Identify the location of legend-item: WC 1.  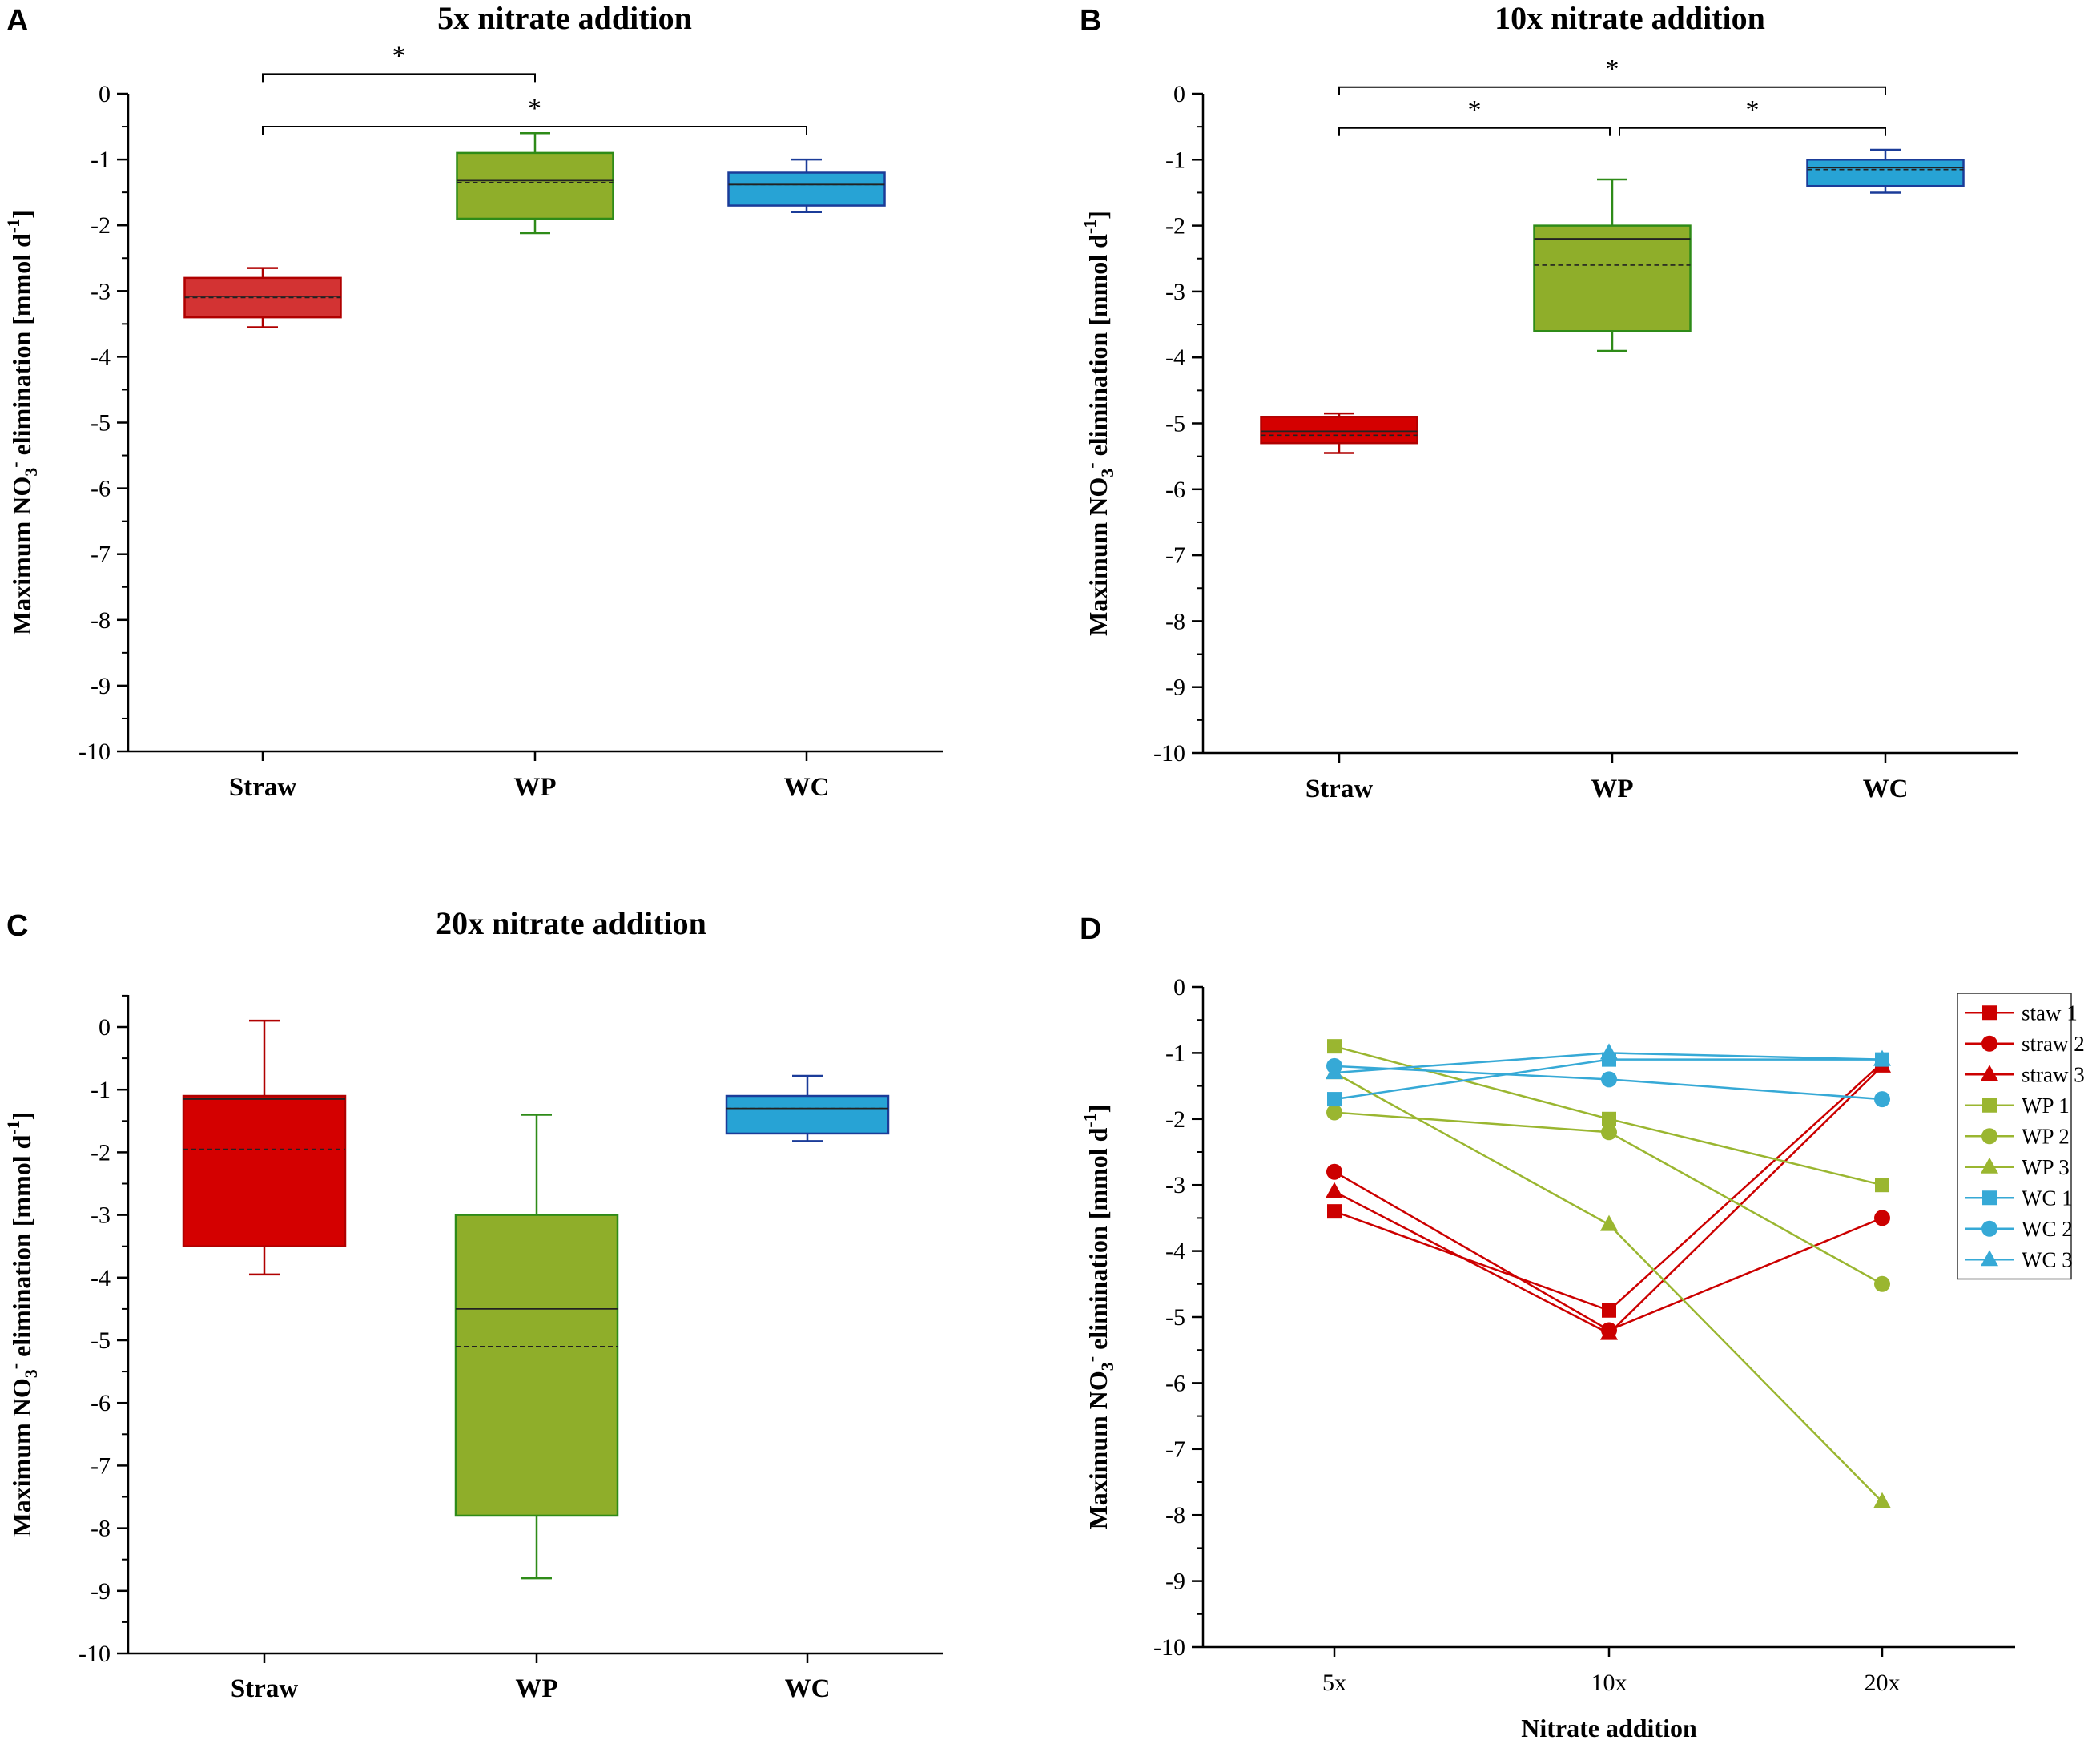
(2019, 1198).